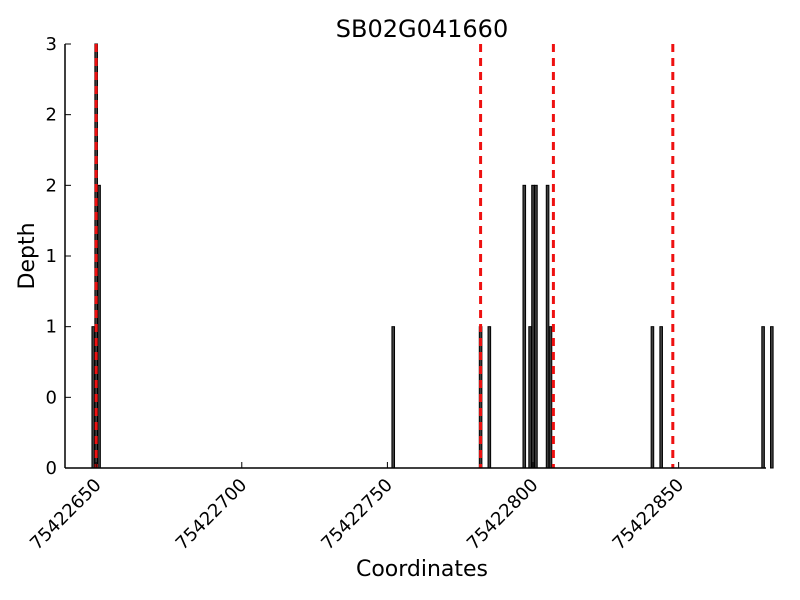 Image resolution: width=800 pixels, height=600 pixels. Describe the element at coordinates (27, 255) in the screenshot. I see `y-axis-label: Depth` at that location.